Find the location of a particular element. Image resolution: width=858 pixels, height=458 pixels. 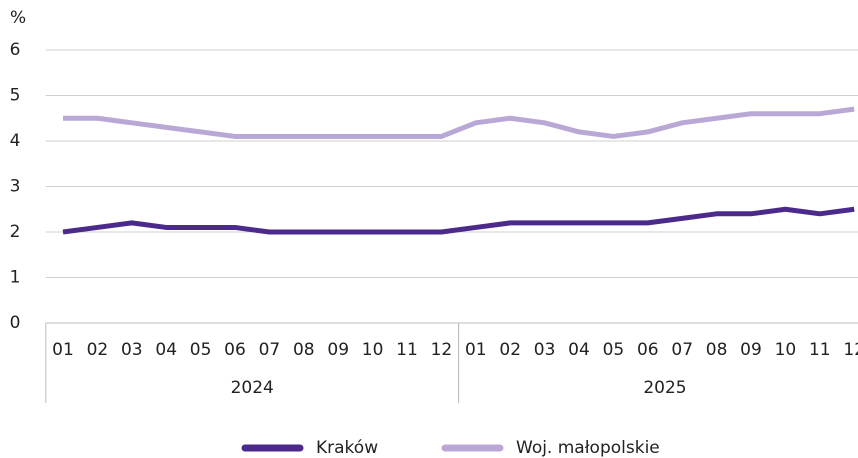

group-label: 2024 is located at coordinates (252, 388).